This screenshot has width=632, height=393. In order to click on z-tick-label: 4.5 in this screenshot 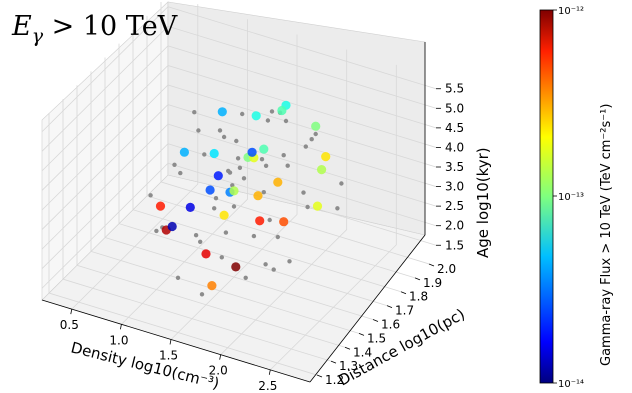, I will do `click(454, 128)`.